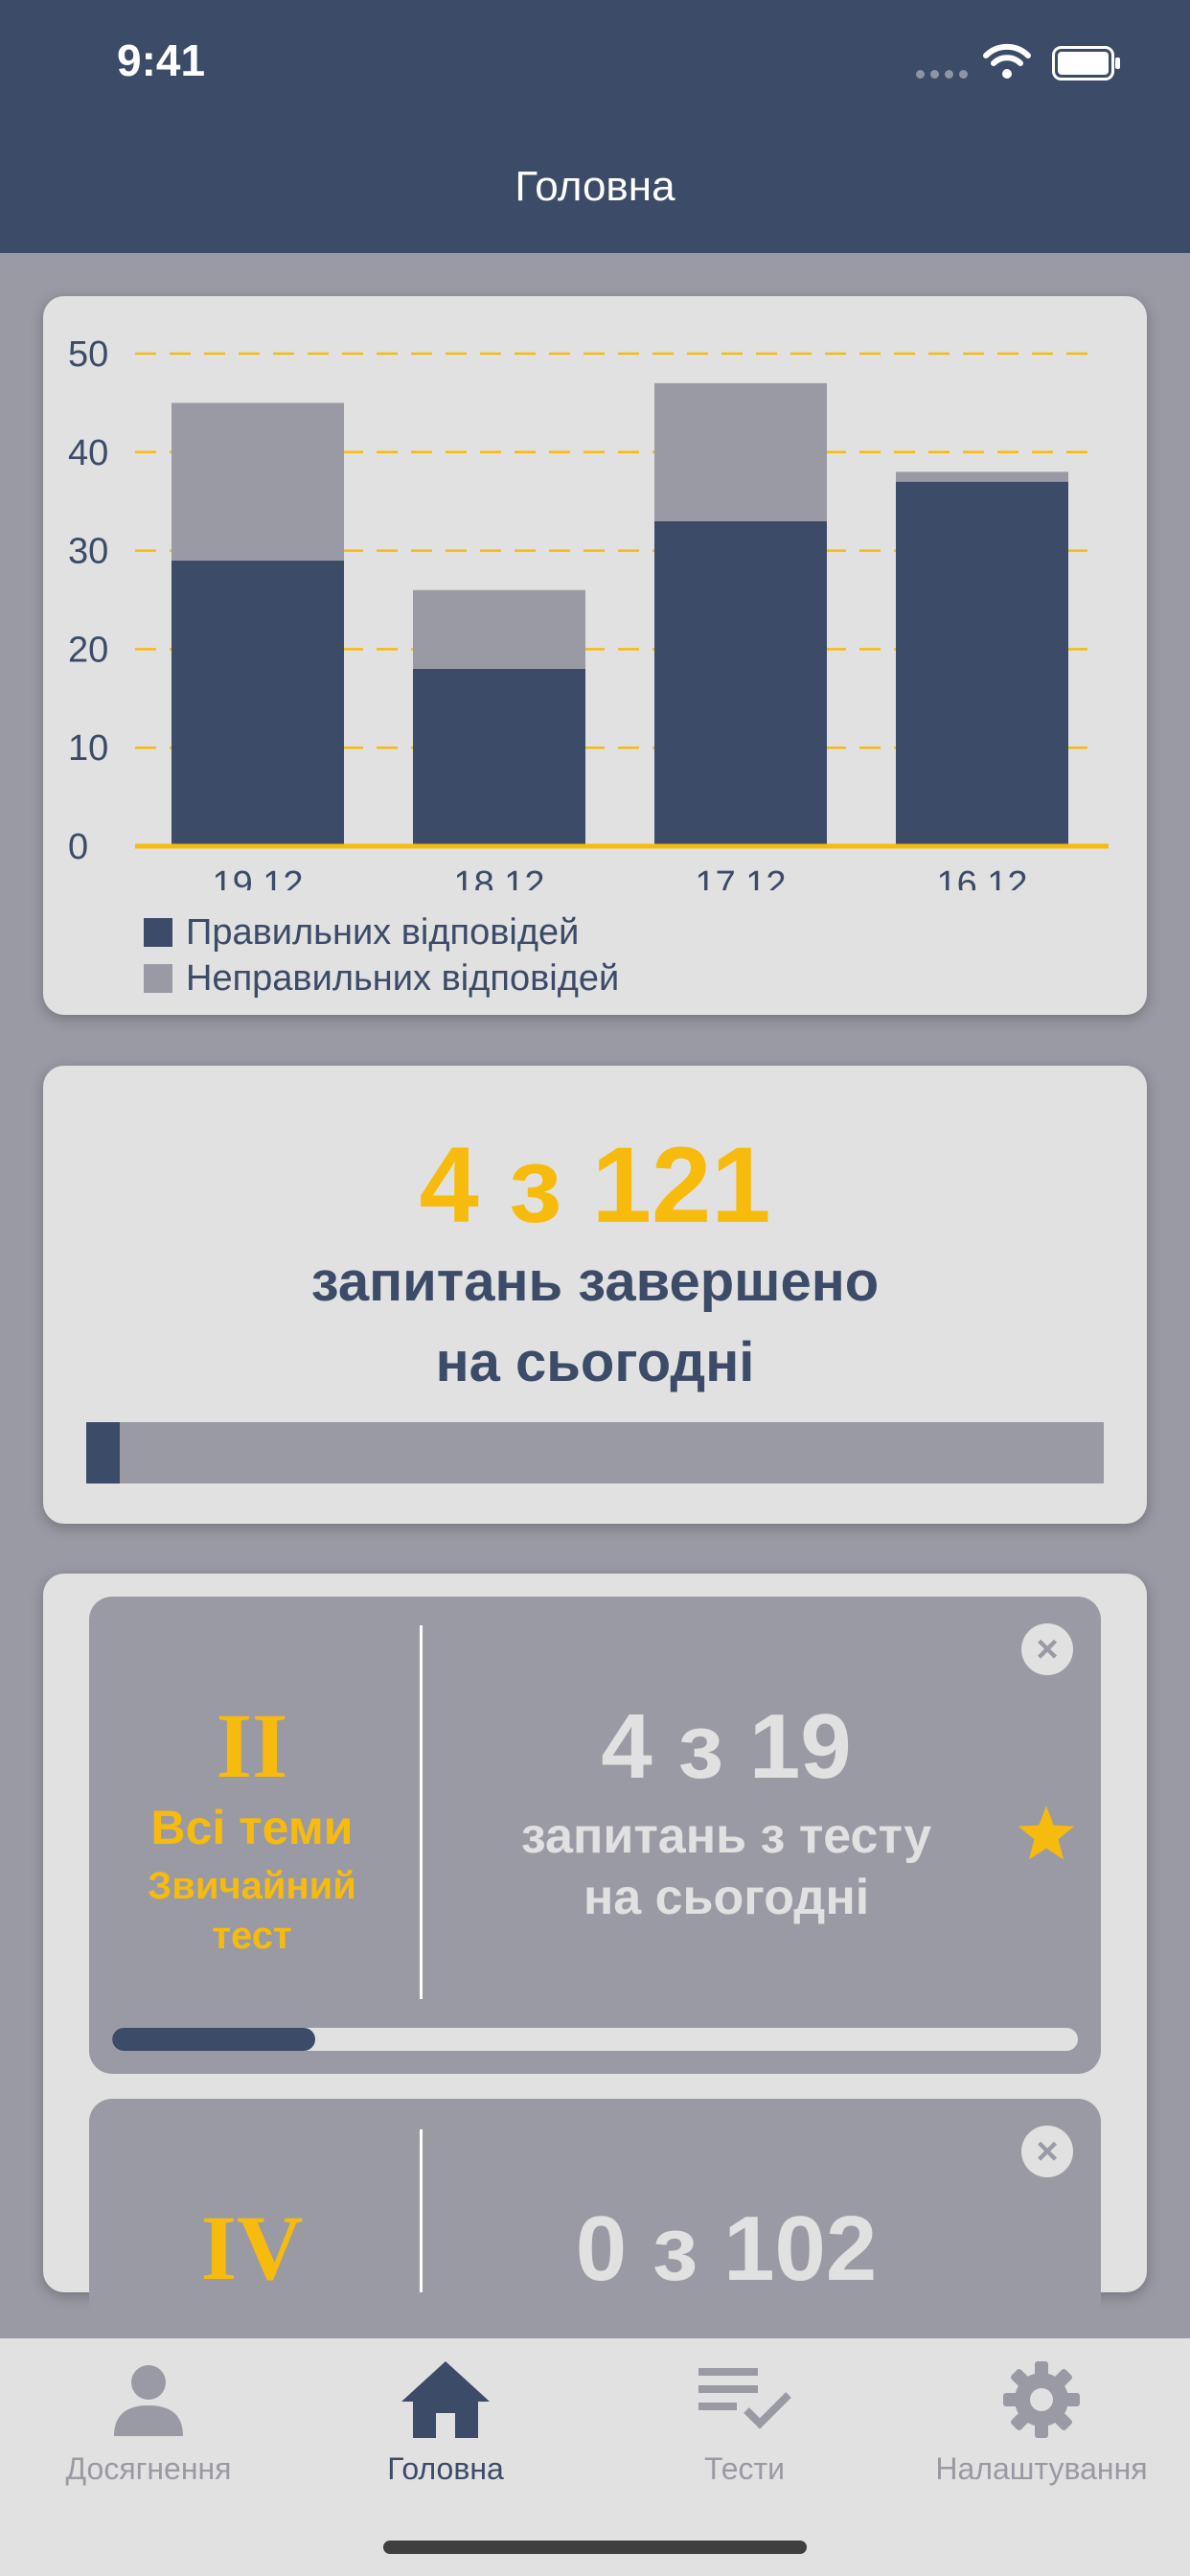 The width and height of the screenshot is (1190, 2576). I want to click on tab-home: Головна, so click(445, 2420).